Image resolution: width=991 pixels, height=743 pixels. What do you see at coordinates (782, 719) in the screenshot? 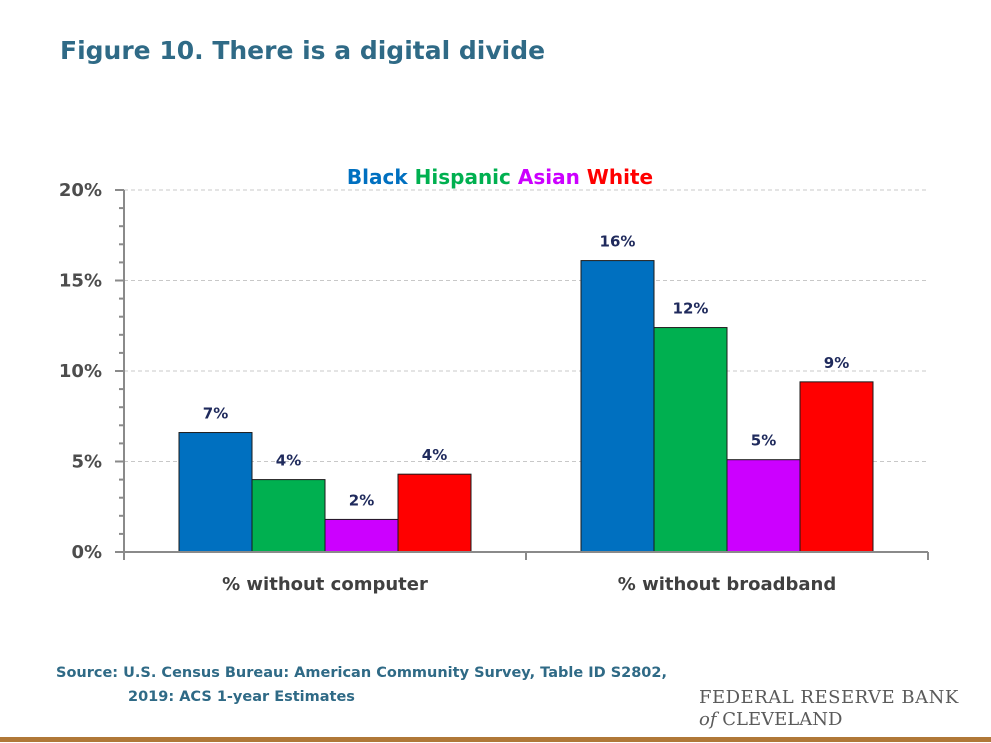
I see `logo-cleveland: CLEVELAND` at bounding box center [782, 719].